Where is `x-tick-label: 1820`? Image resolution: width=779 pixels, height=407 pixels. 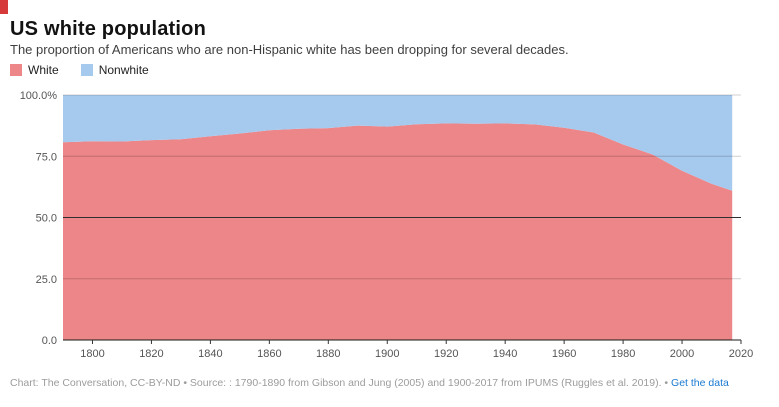
x-tick-label: 1820 is located at coordinates (151, 354).